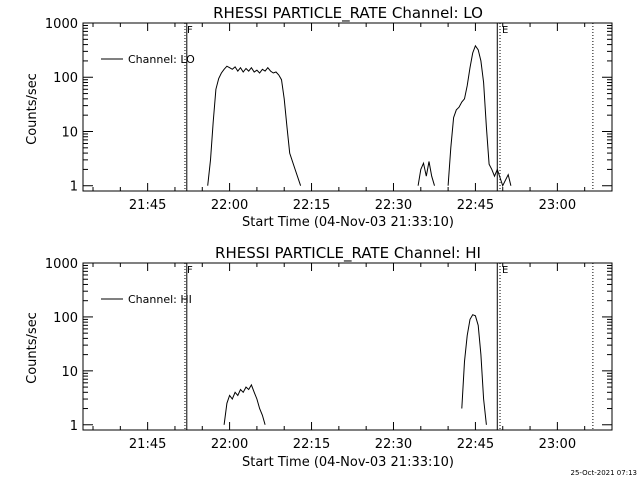  What do you see at coordinates (229, 205) in the screenshot?
I see `chart-lo-x-tick-label: 22:00` at bounding box center [229, 205].